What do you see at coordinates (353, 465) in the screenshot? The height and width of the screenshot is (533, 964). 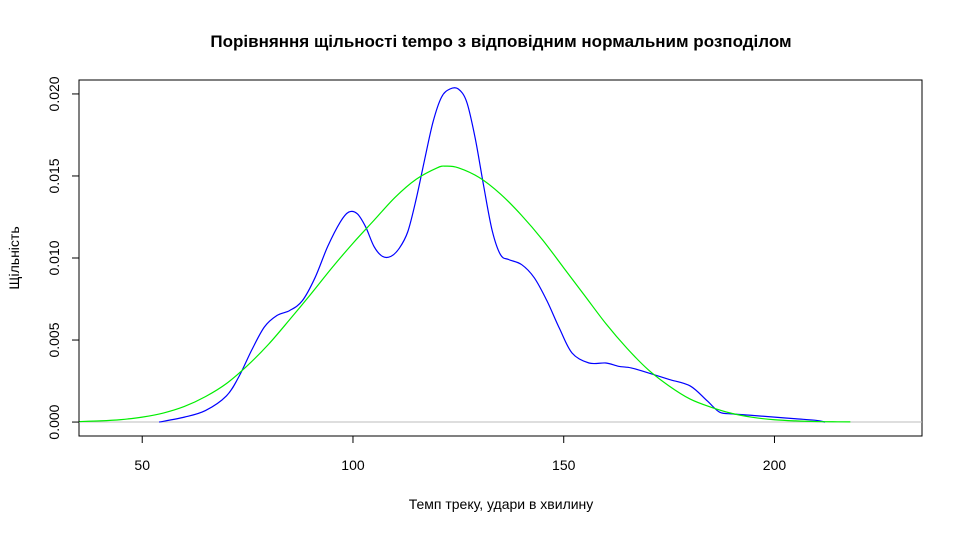 I see `x-tick-label: 100` at bounding box center [353, 465].